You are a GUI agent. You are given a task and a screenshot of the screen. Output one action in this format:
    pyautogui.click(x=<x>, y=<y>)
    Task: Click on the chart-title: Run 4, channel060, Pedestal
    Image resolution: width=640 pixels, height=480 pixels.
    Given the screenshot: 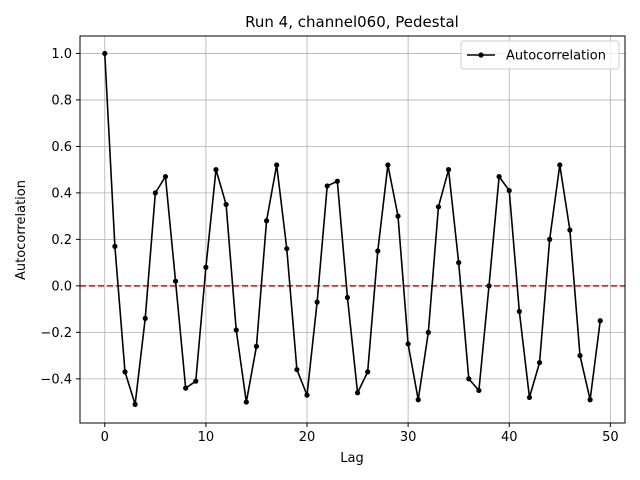 What is the action you would take?
    pyautogui.click(x=352, y=22)
    